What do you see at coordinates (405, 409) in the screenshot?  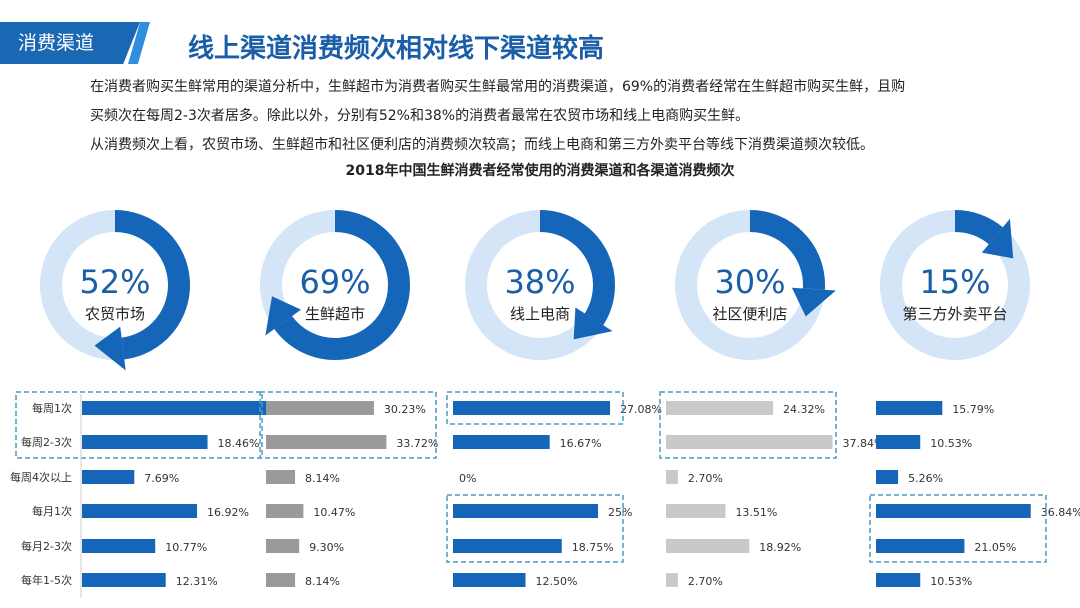 I see `bar-label: 30.23%` at bounding box center [405, 409].